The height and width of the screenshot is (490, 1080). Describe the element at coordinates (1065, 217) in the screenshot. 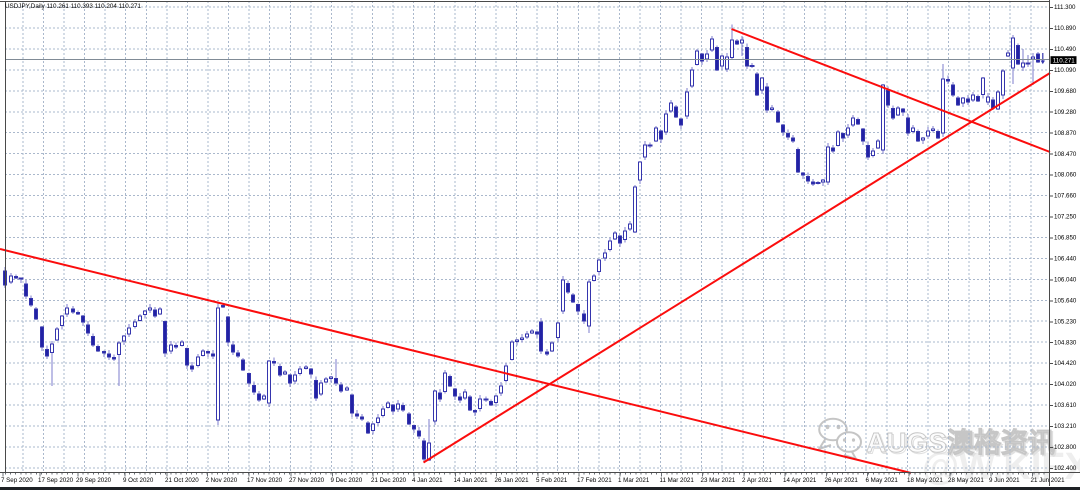

I see `svg-text: 107.250` at that location.